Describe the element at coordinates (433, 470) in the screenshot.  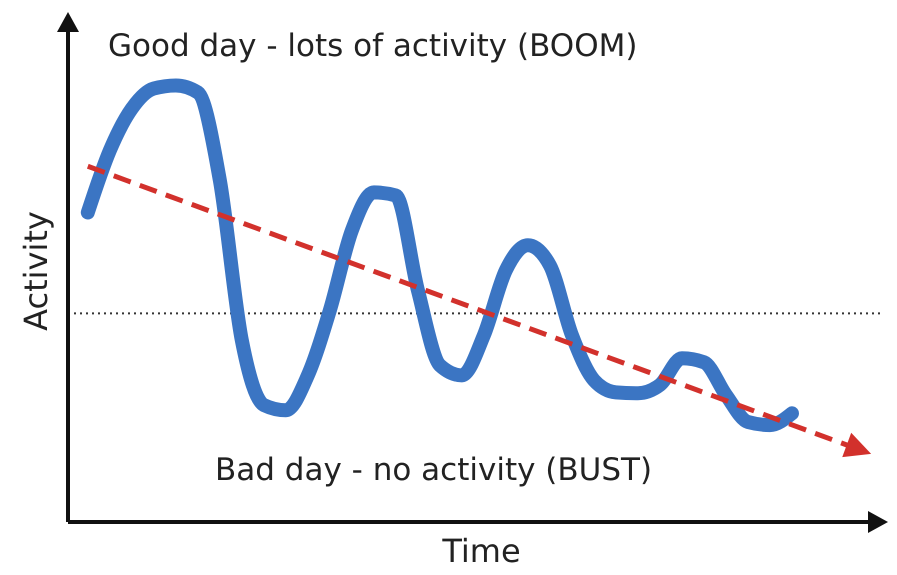
I see `annotation: Bad day - no activity (BUST)` at that location.